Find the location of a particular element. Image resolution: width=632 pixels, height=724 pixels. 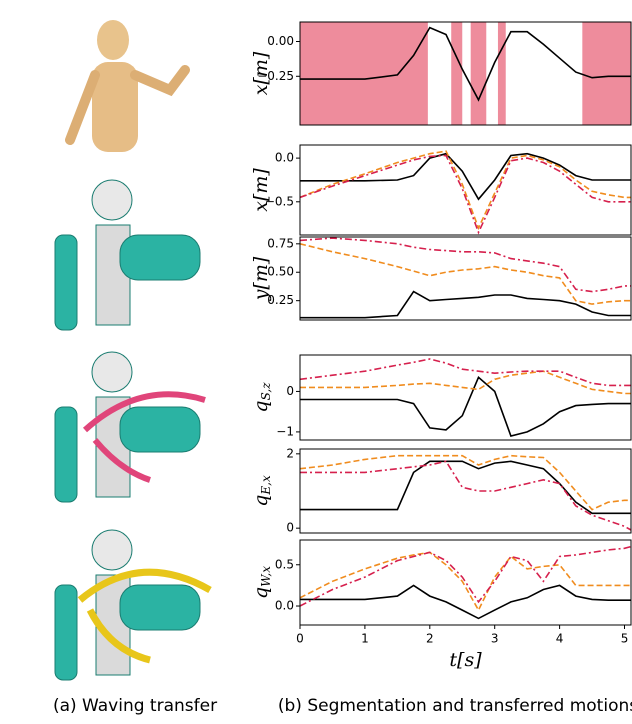

y-tick-label: 0.5 is located at coordinates (284, 564).